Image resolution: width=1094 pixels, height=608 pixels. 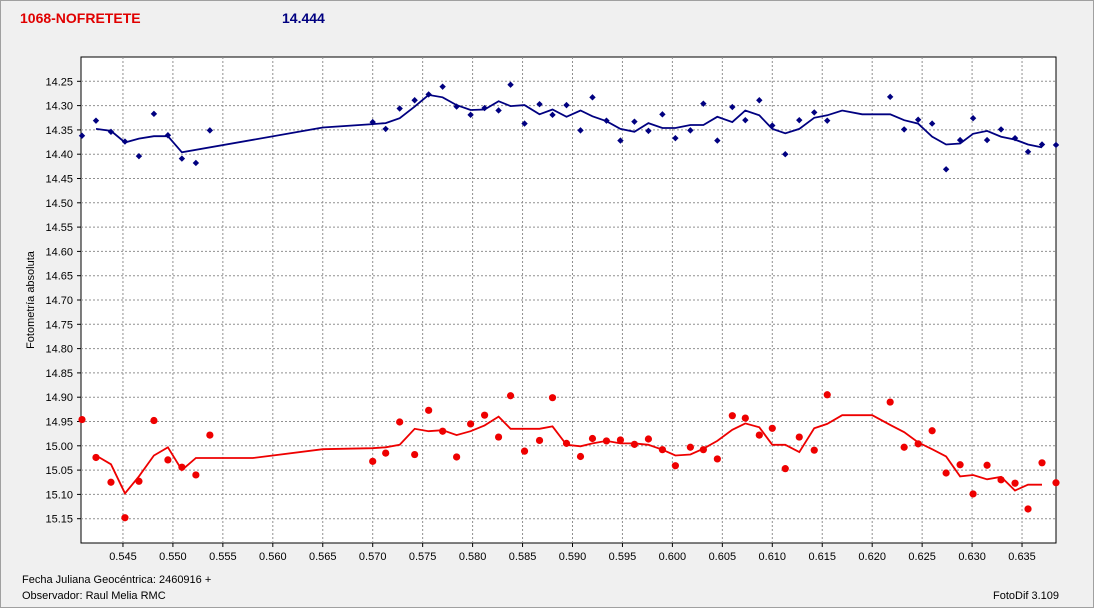 I want to click on trend-line, so click(x=569, y=123).